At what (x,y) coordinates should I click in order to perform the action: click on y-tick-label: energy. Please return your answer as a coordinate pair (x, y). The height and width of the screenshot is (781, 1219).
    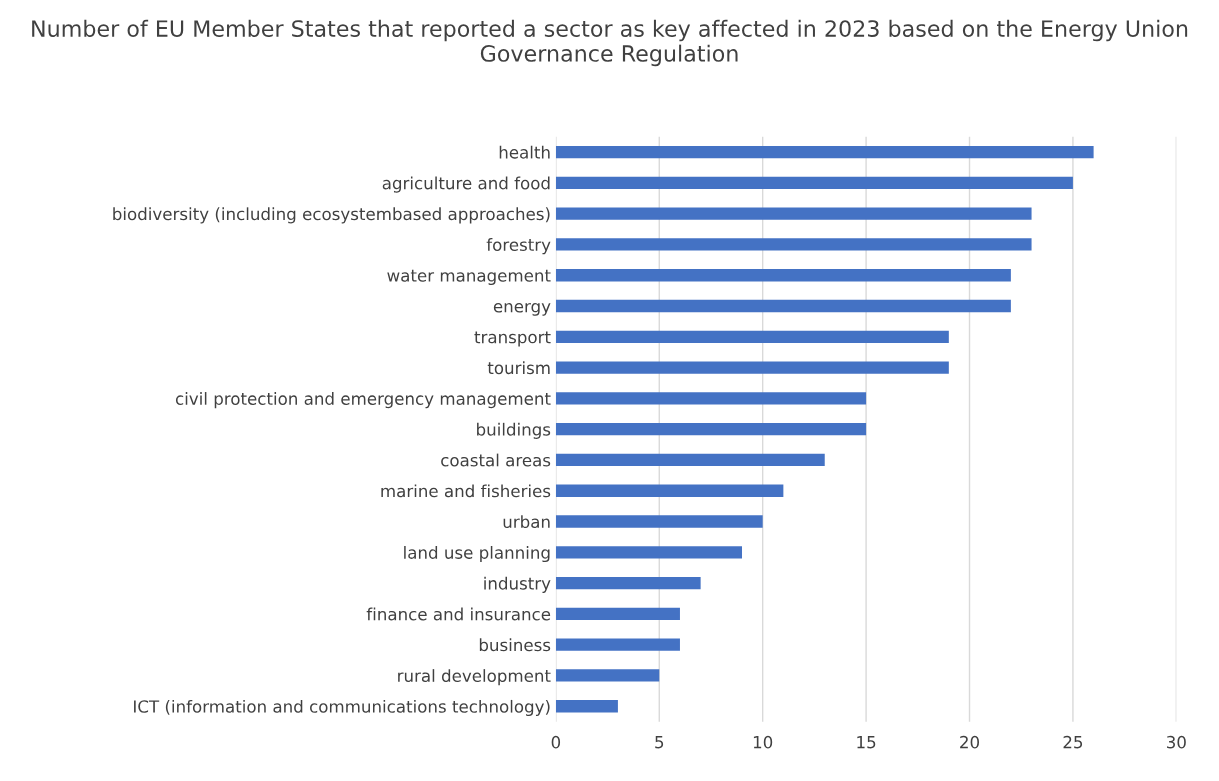
    Looking at the image, I should click on (522, 309).